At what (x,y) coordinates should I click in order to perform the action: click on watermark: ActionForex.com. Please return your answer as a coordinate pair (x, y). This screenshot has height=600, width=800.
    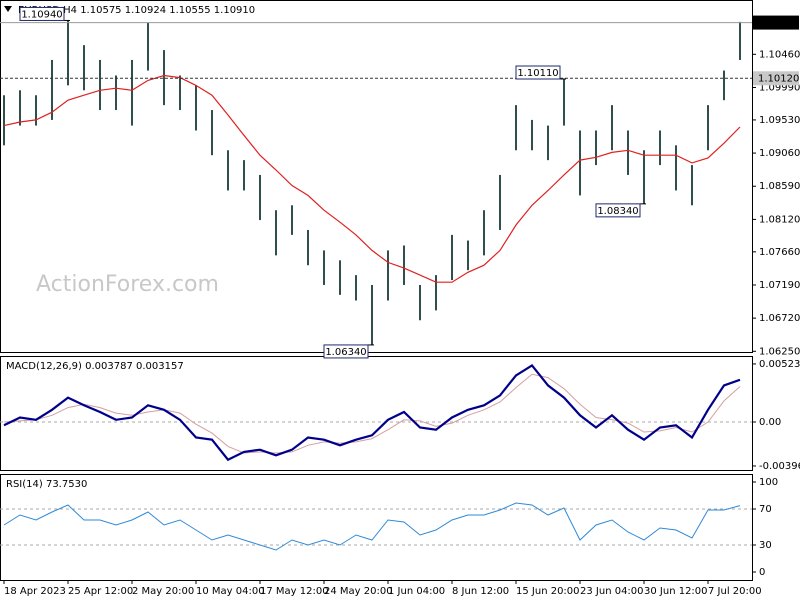
    Looking at the image, I should click on (127, 284).